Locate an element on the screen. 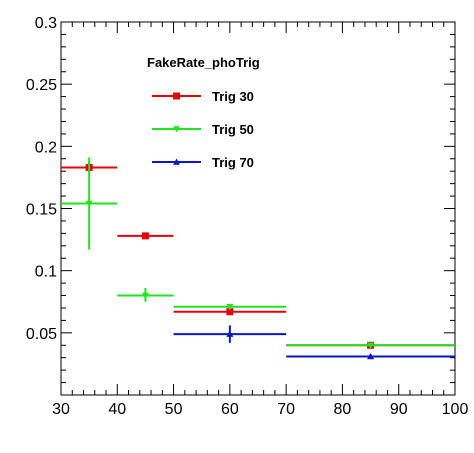 The image size is (474, 453). x-tick-label: 40 is located at coordinates (117, 409).